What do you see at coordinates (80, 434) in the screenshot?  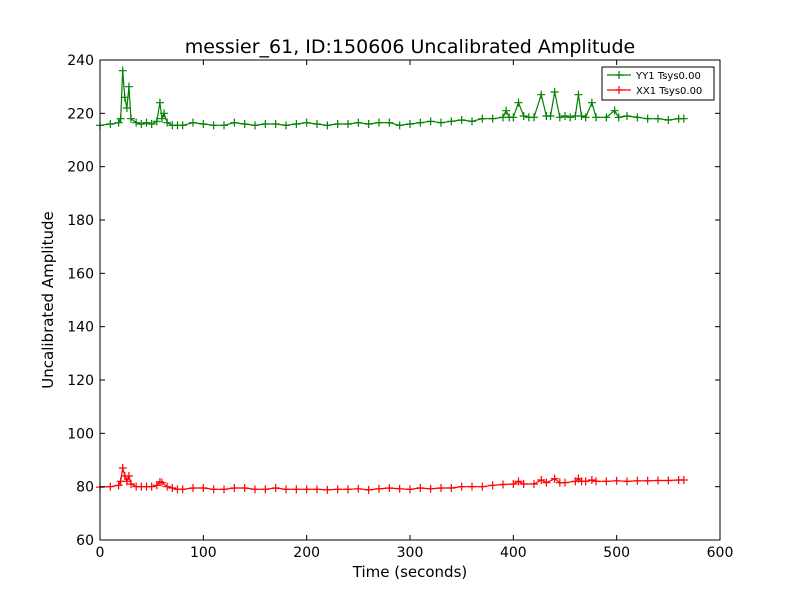 I see `y-tick-label: 100` at bounding box center [80, 434].